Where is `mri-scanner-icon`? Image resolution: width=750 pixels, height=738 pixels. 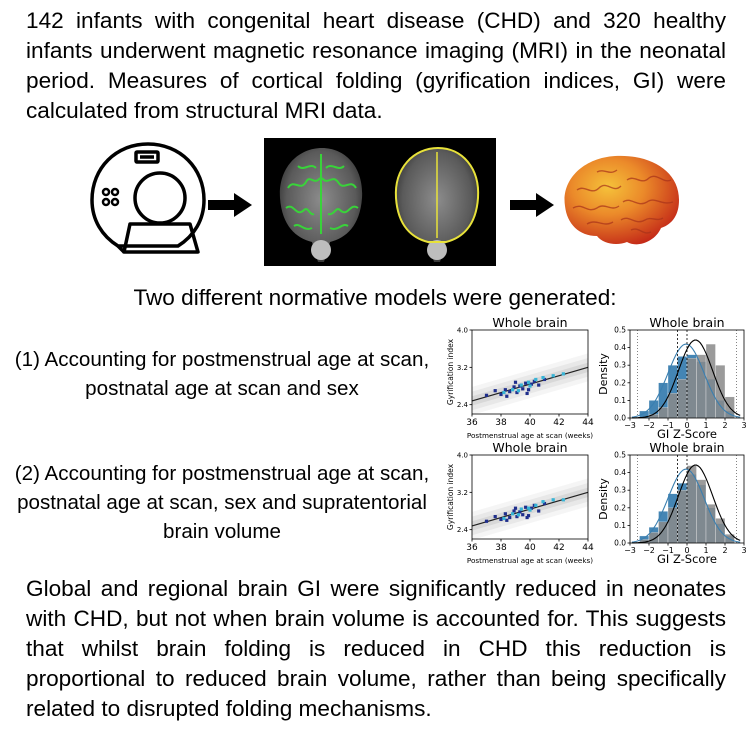 mri-scanner-icon is located at coordinates (148, 198).